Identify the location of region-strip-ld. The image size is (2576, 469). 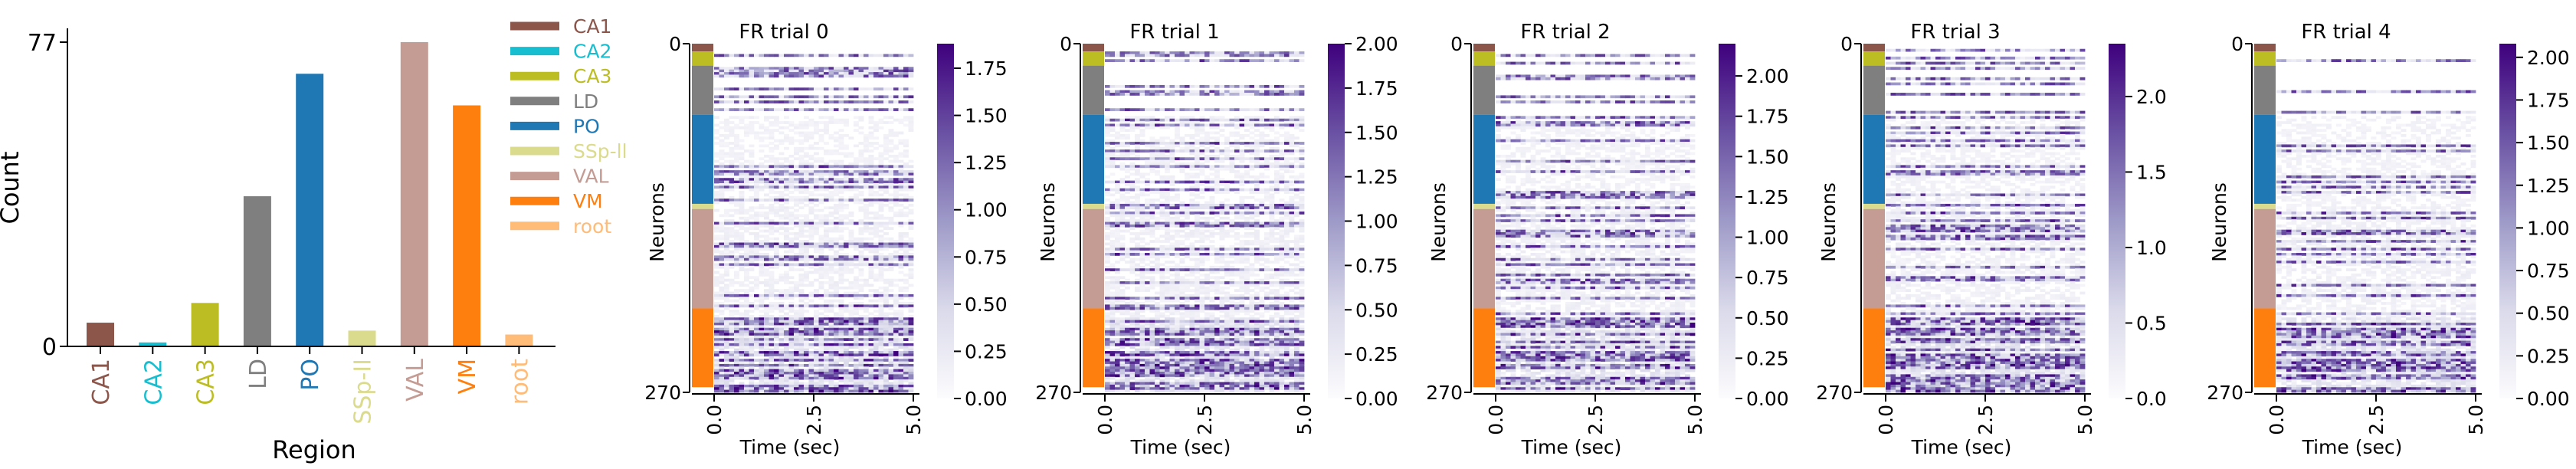
(702, 91).